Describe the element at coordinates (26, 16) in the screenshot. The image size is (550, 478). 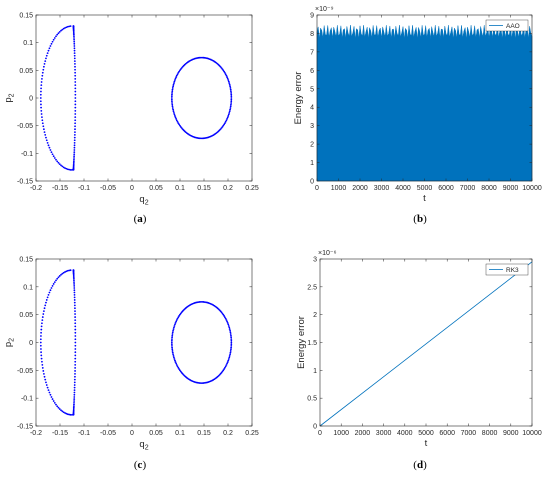
I see `y-tick-label: 0.15` at that location.